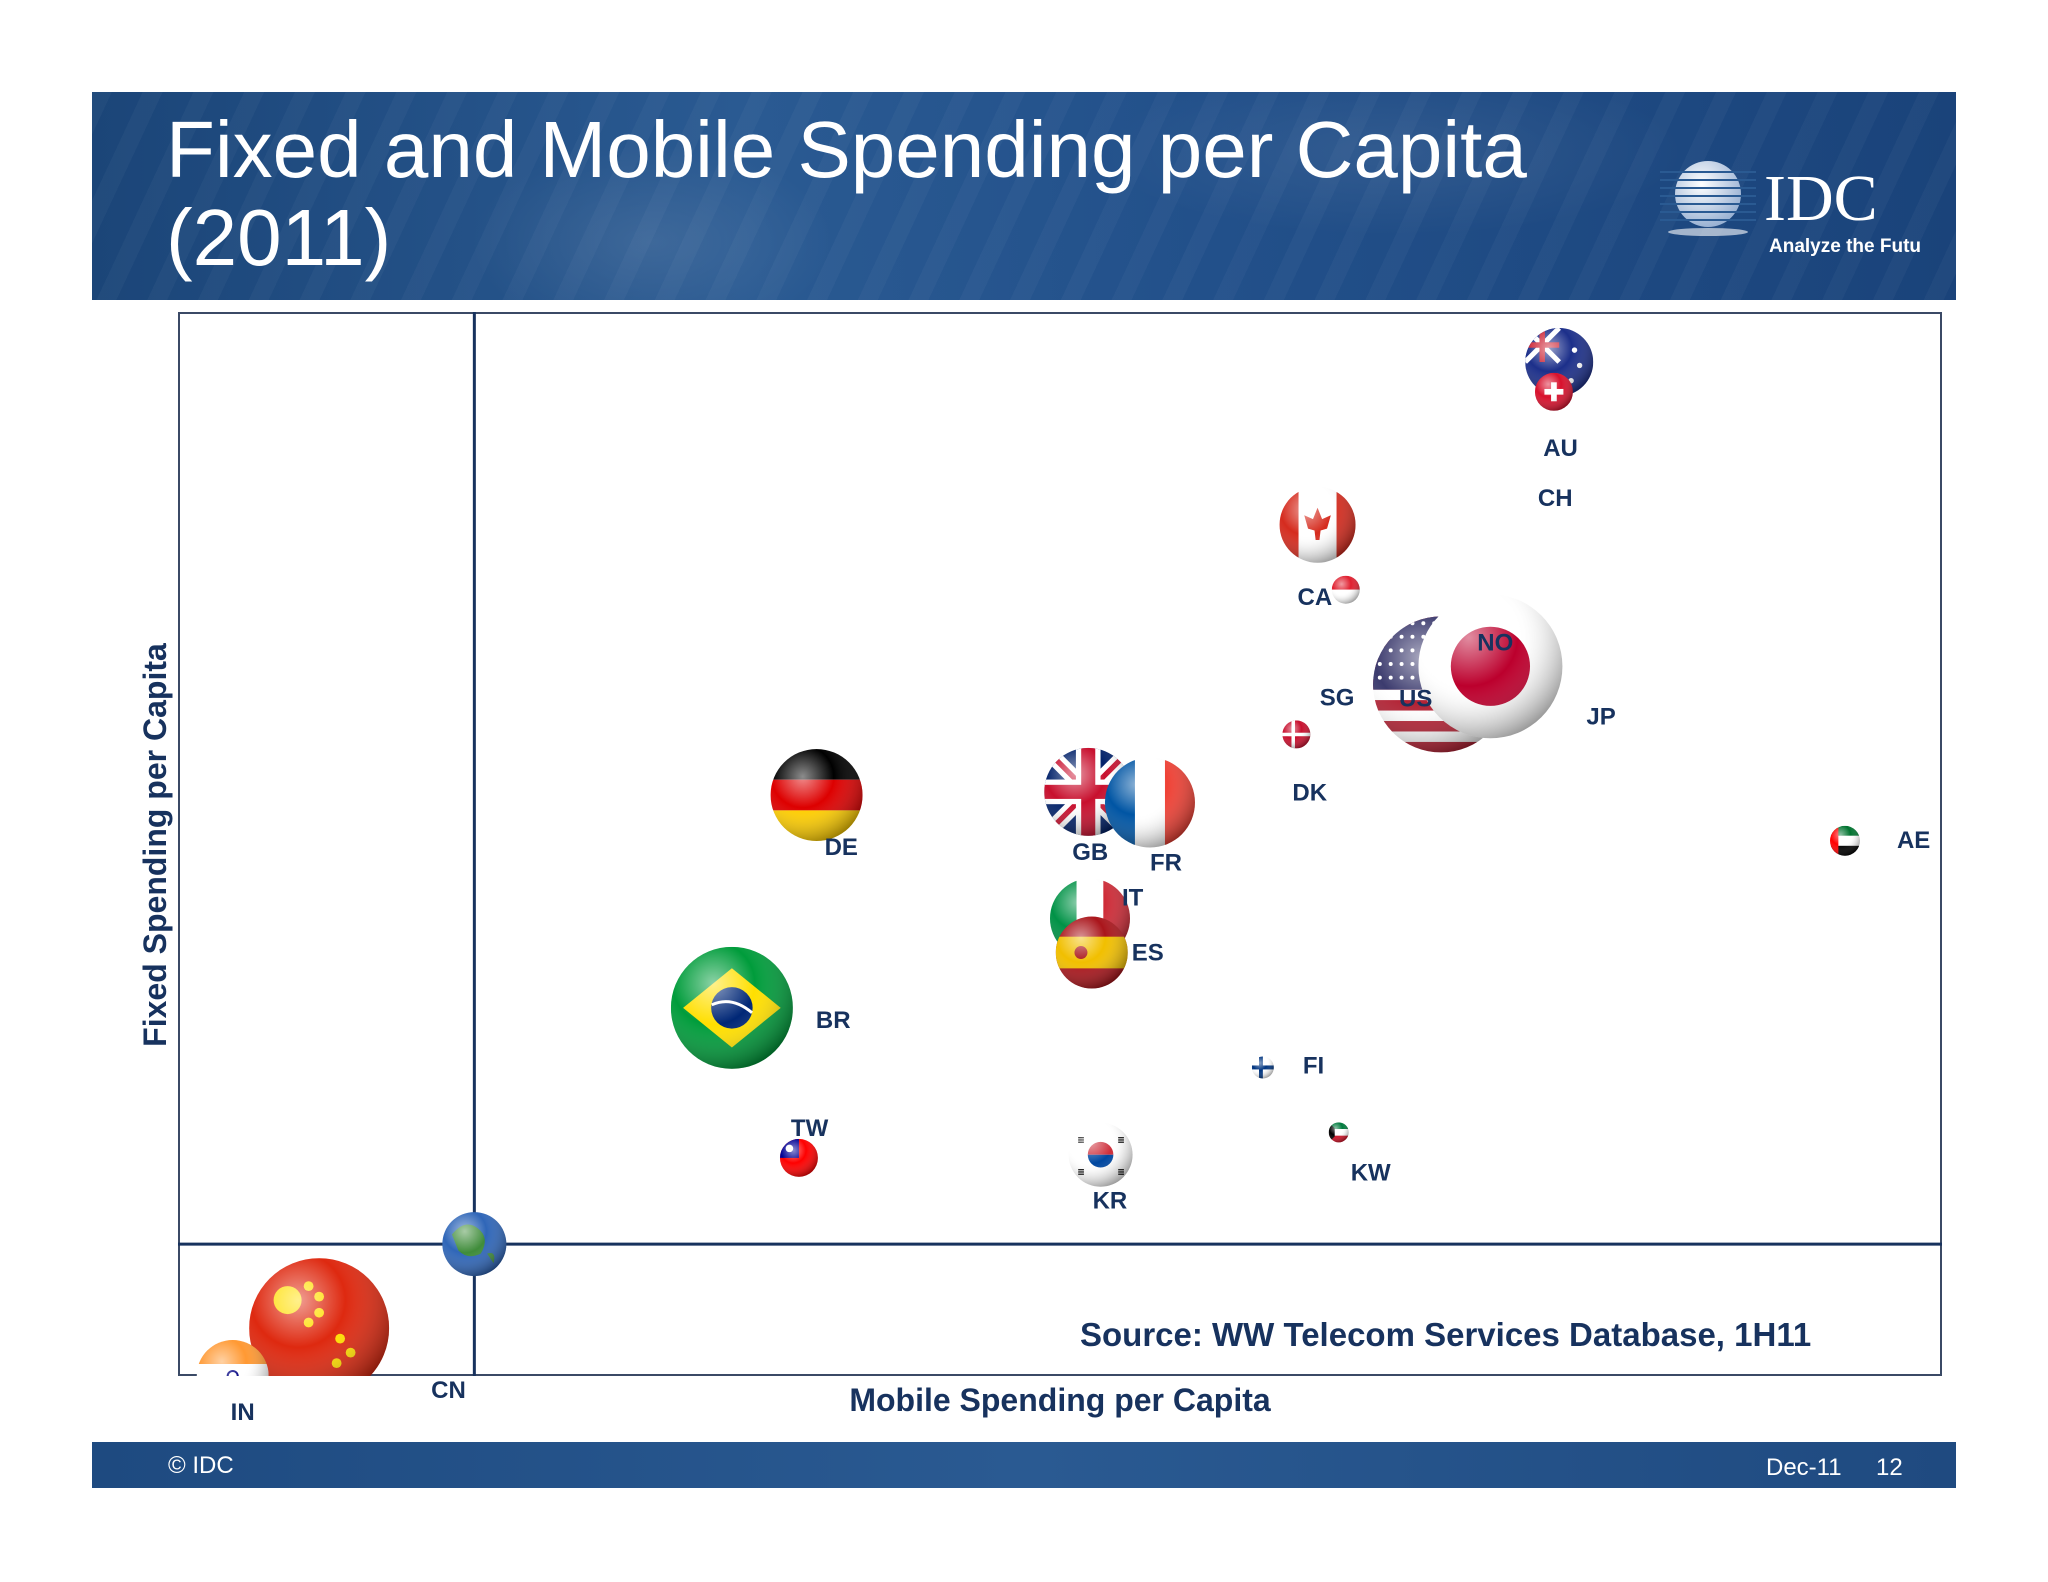 The image size is (2048, 1582). I want to click on point-cn, so click(319, 1317).